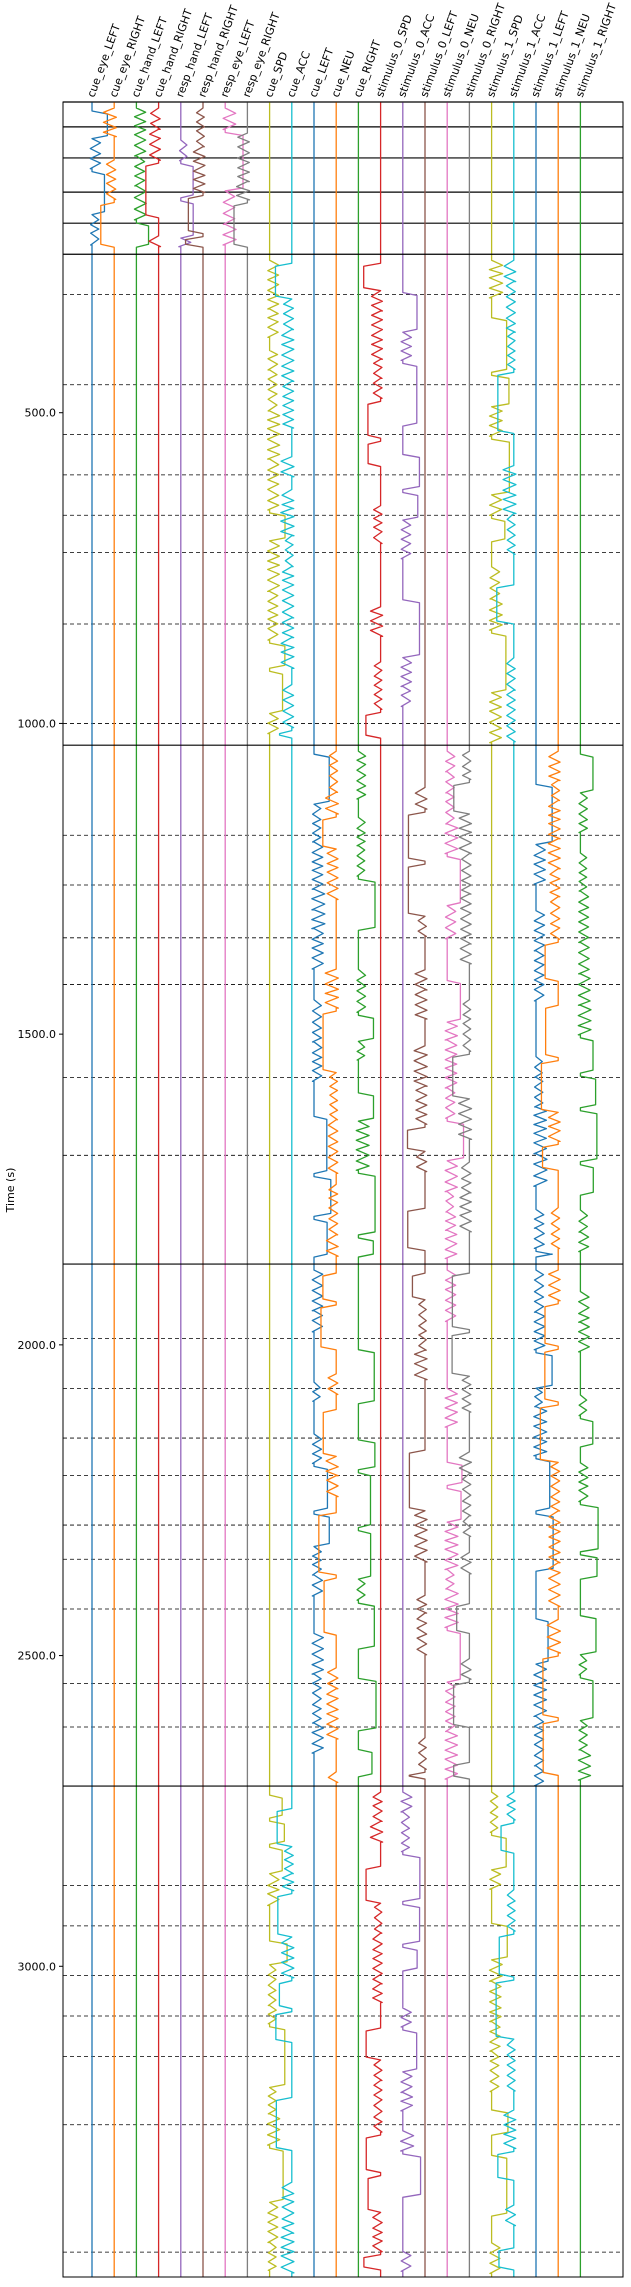  Describe the element at coordinates (37, 1656) in the screenshot. I see `y-tick-label: 2500.0` at that location.